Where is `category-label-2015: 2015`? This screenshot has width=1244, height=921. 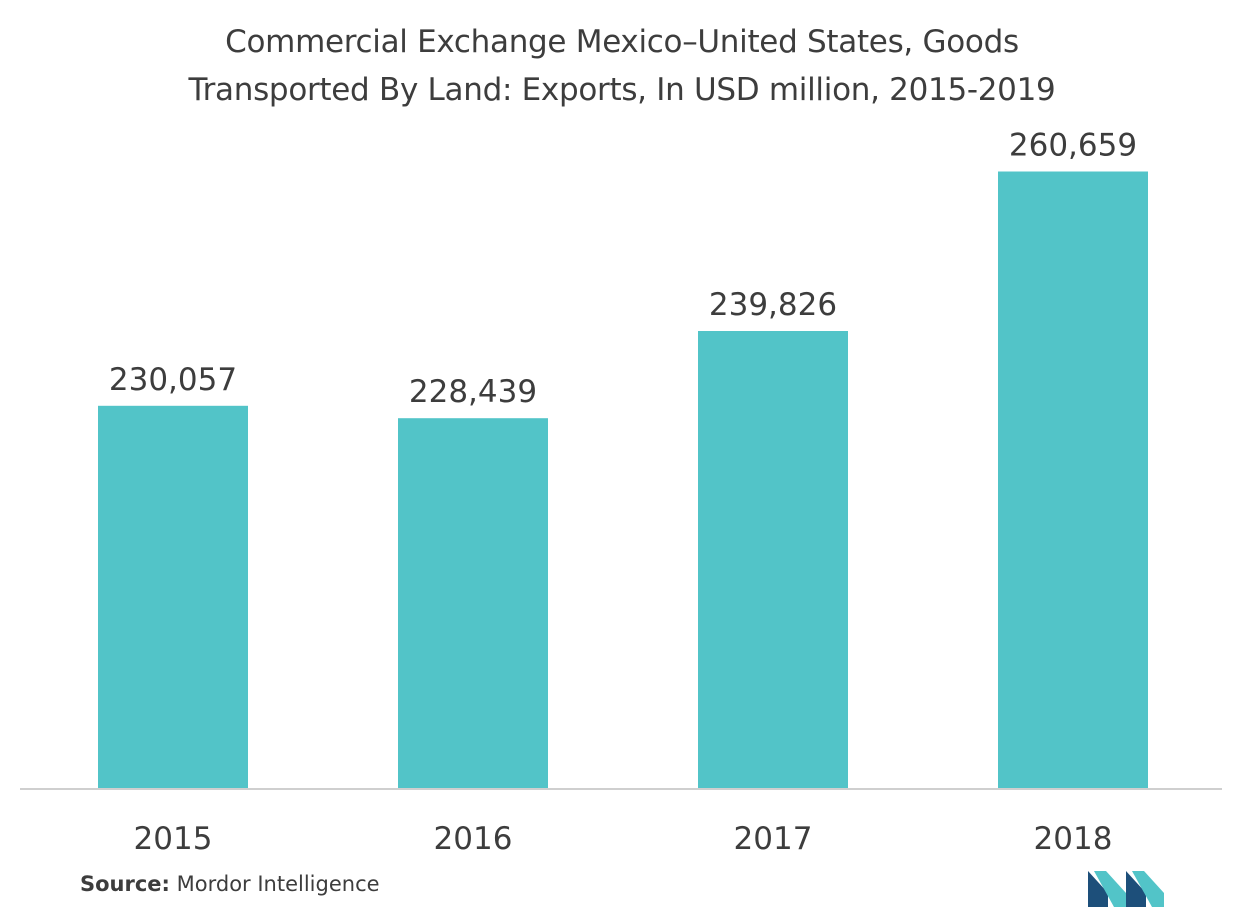
category-label-2015: 2015 is located at coordinates (173, 839).